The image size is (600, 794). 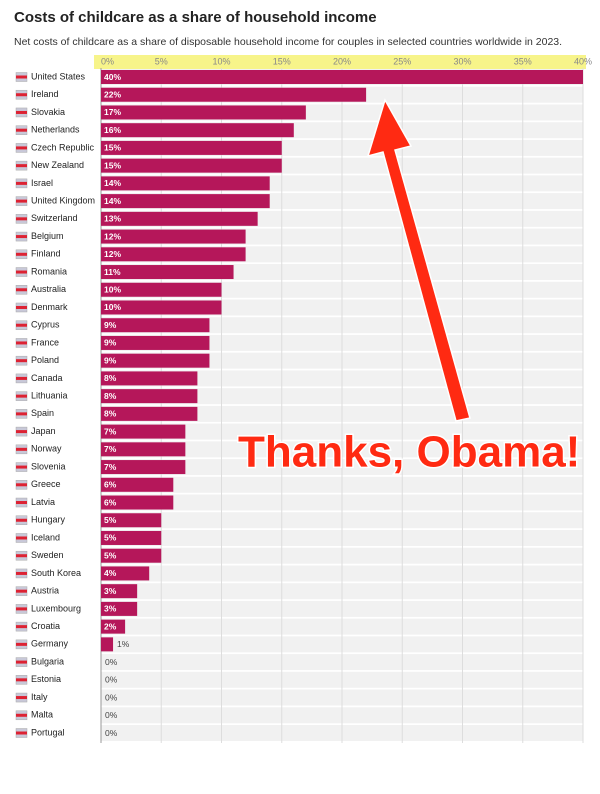 What do you see at coordinates (110, 573) in the screenshot?
I see `value-label: 4%` at bounding box center [110, 573].